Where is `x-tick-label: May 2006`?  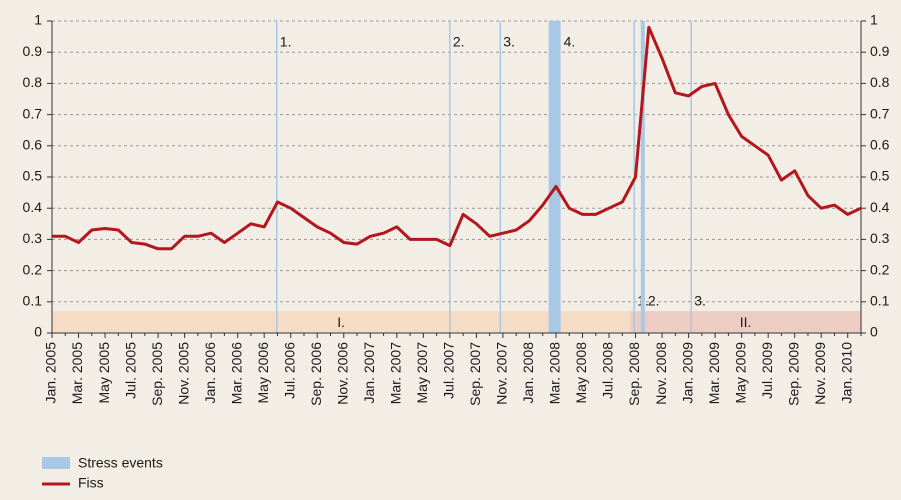 x-tick-label: May 2006 is located at coordinates (263, 373).